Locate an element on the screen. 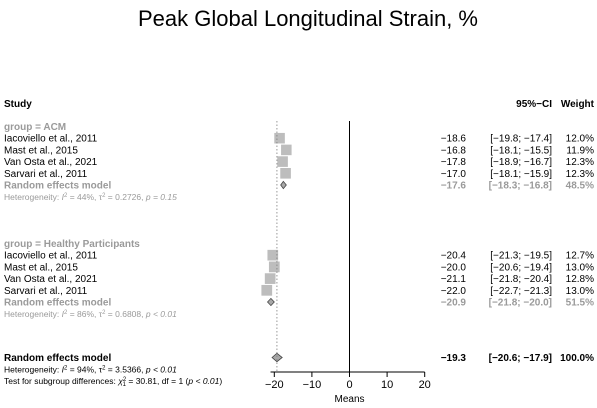  x-tick-label: 0 is located at coordinates (349, 385).